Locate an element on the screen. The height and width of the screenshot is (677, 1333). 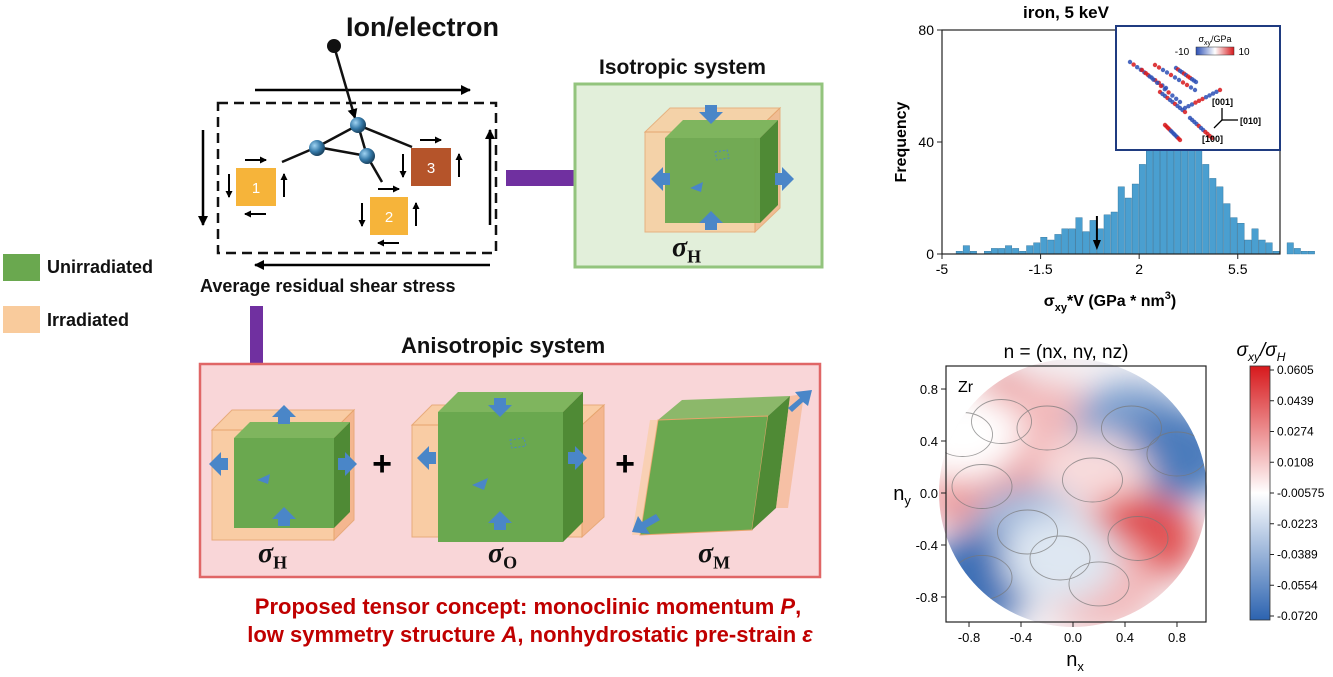
heatmap-xlabel: nx is located at coordinates (1075, 661).